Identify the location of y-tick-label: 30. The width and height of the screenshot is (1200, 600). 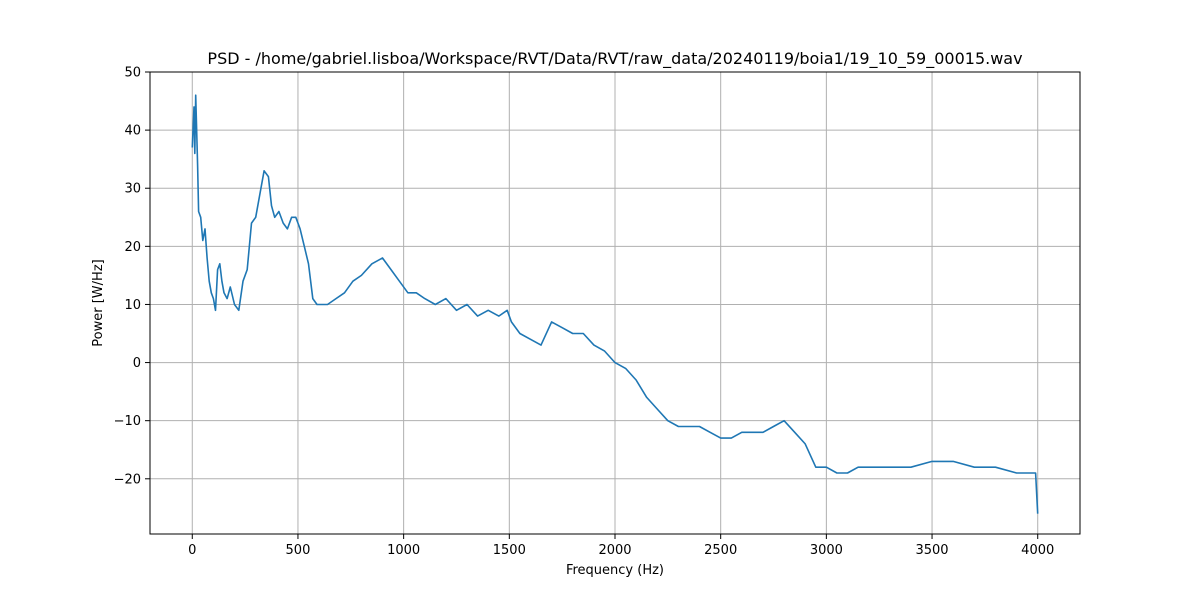
(132, 189).